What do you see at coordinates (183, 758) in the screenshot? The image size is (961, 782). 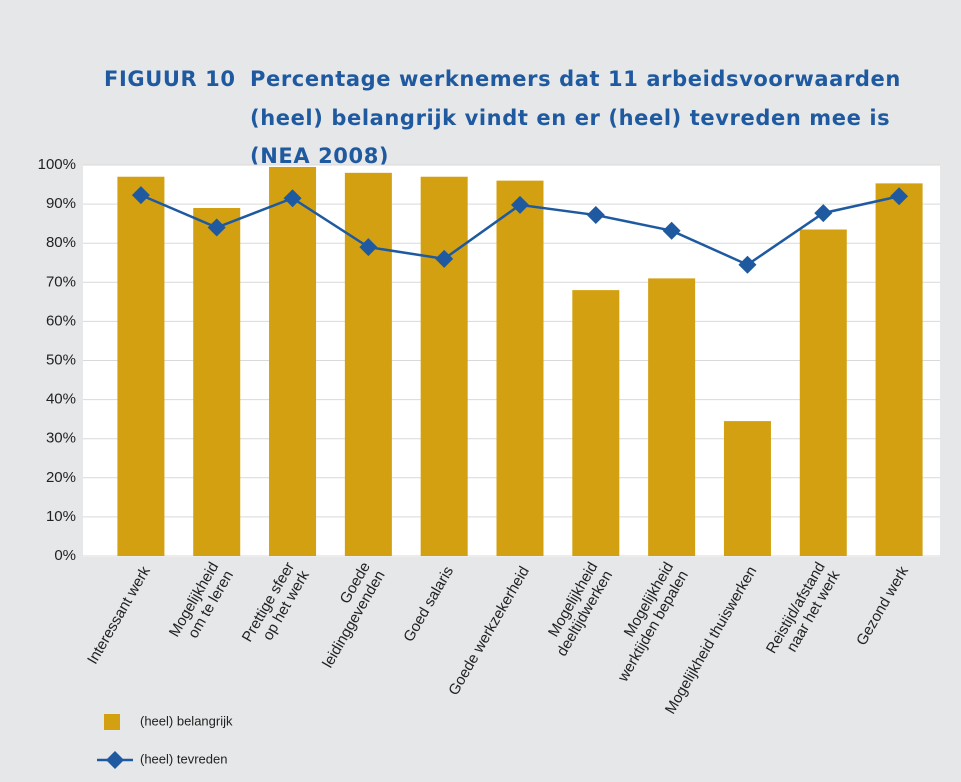 I see `legend-label: (heel) tevreden` at bounding box center [183, 758].